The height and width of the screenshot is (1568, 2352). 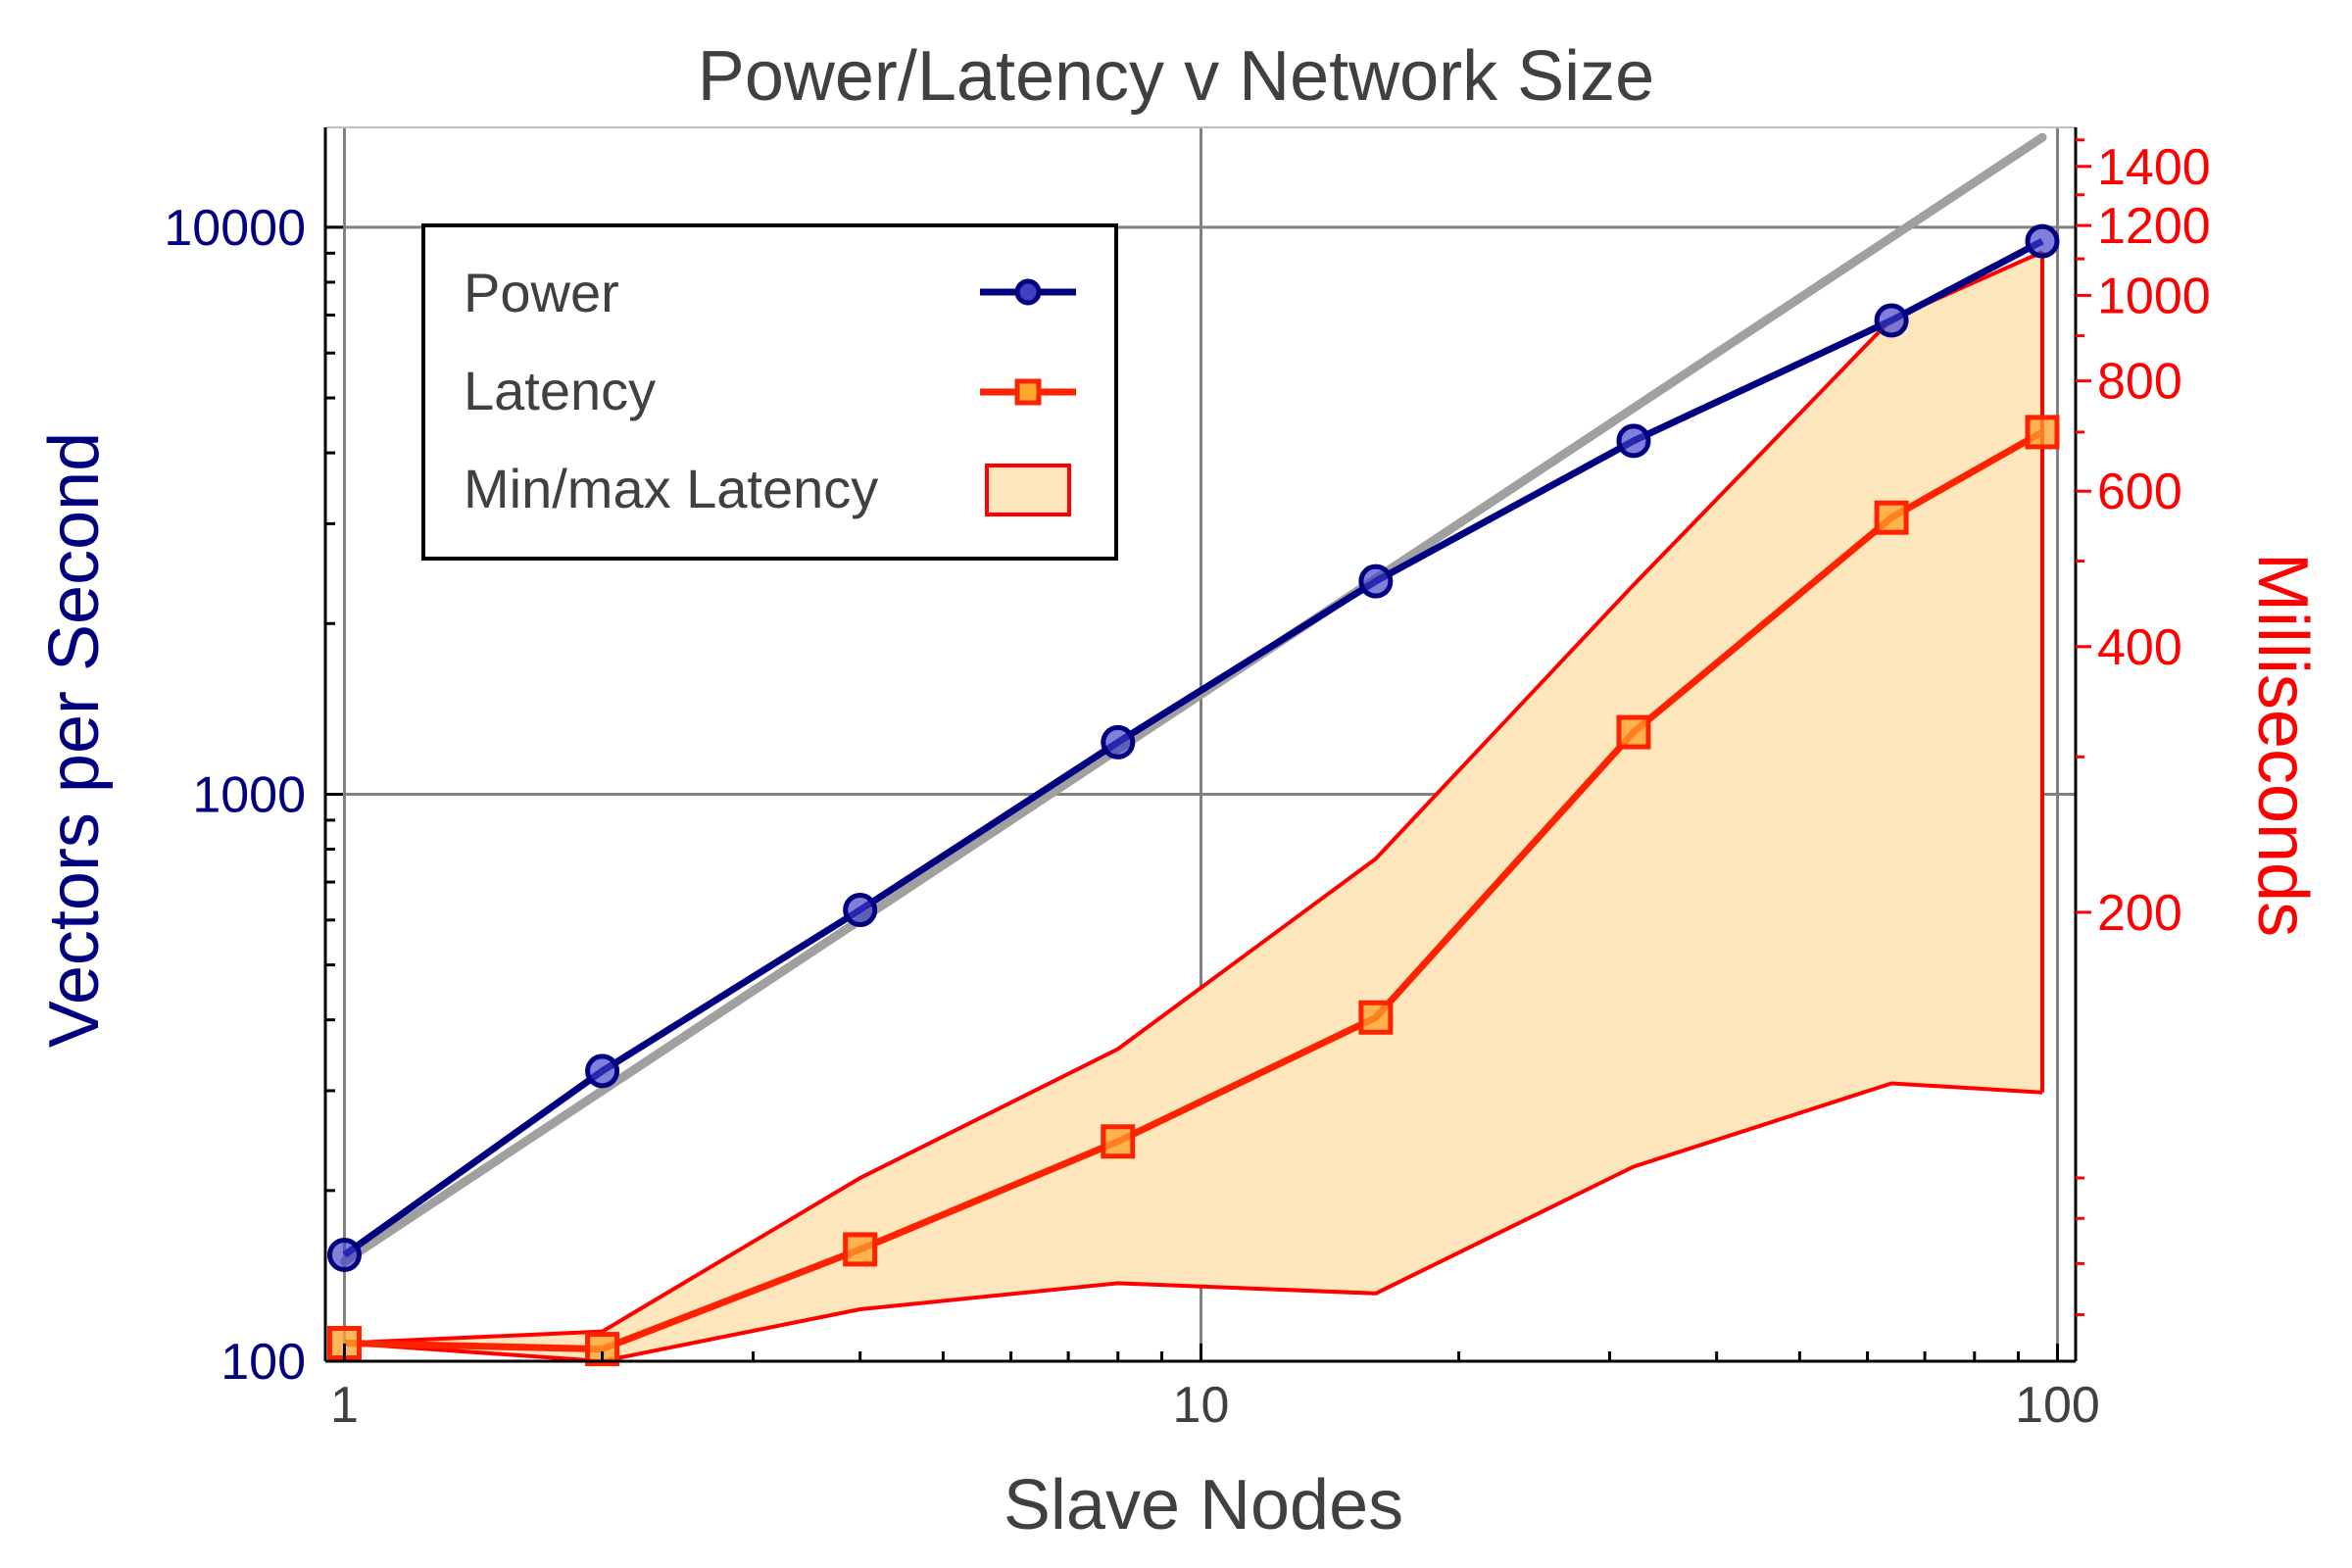 I want to click on x-axis-label: Slave Nodes, so click(x=1203, y=1505).